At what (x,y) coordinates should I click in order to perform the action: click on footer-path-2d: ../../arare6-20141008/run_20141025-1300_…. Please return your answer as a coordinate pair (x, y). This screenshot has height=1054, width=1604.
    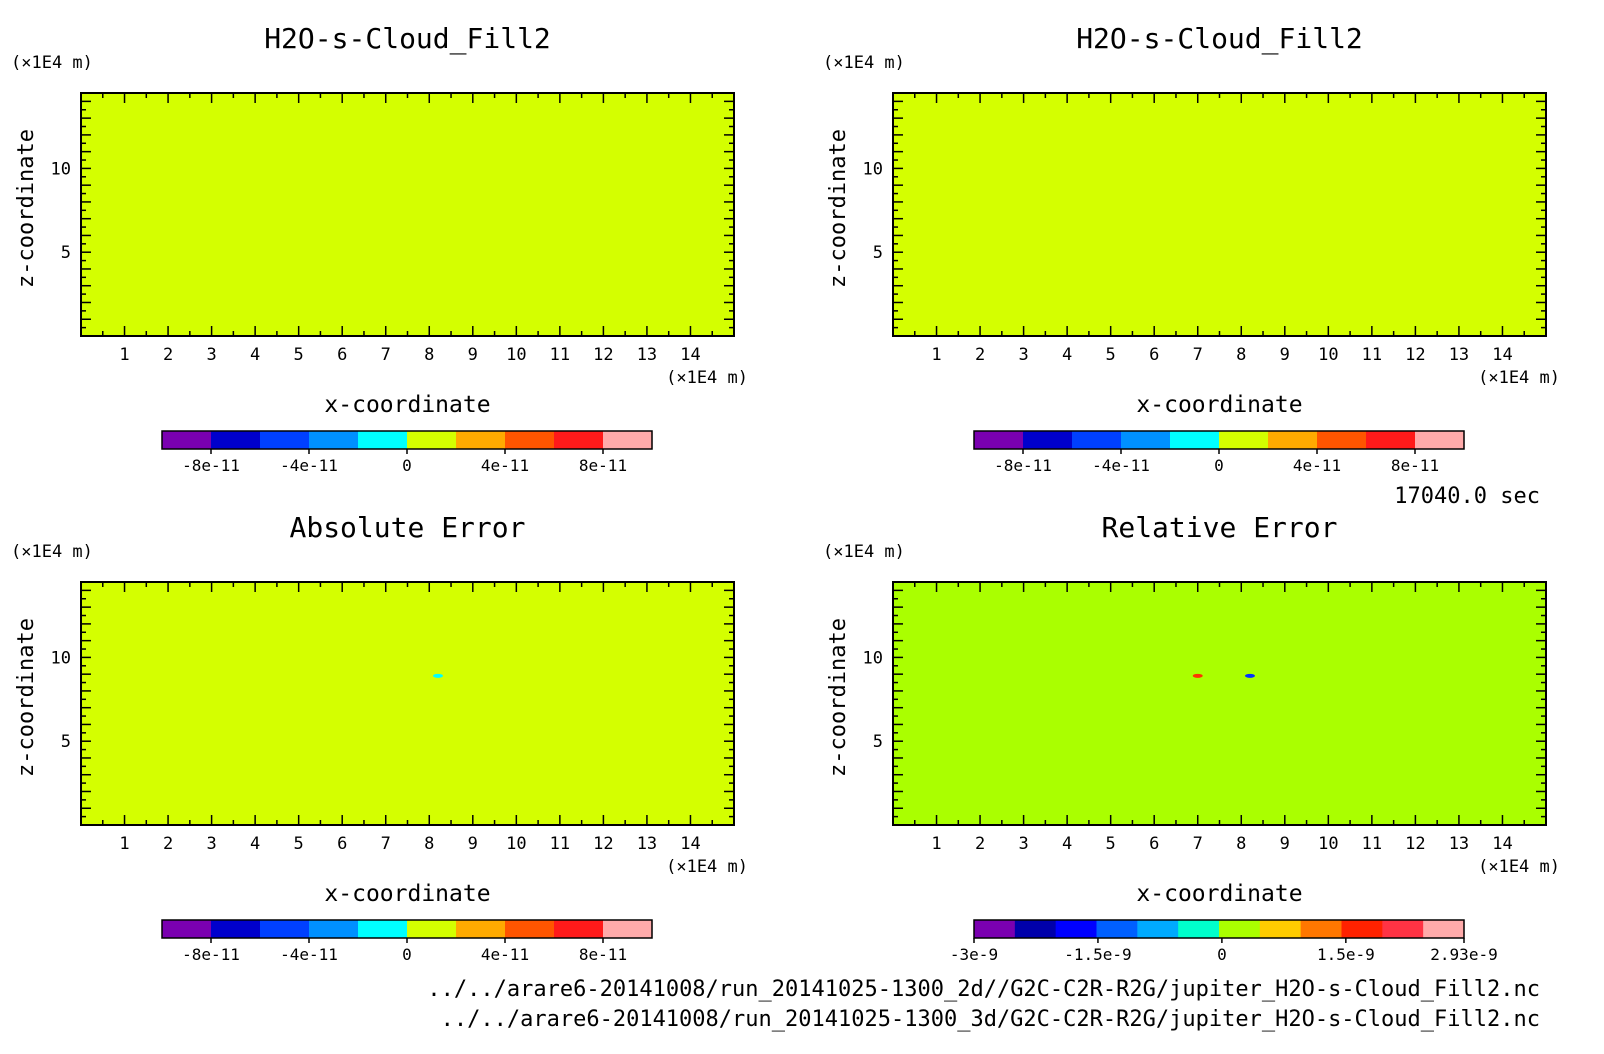
    Looking at the image, I should click on (983, 989).